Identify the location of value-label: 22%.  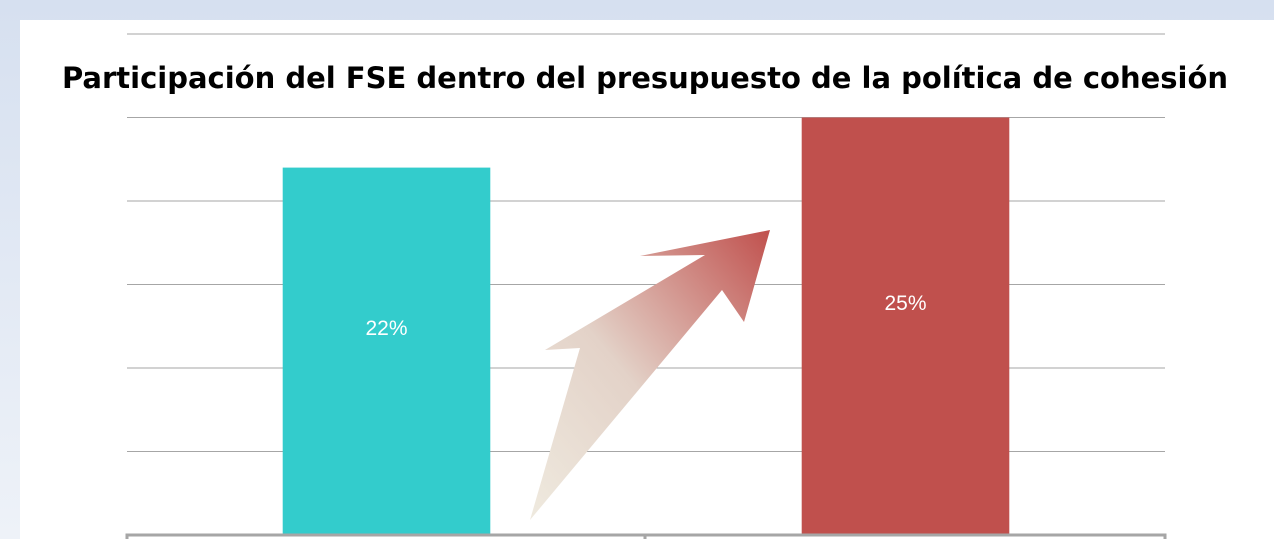
(386, 328).